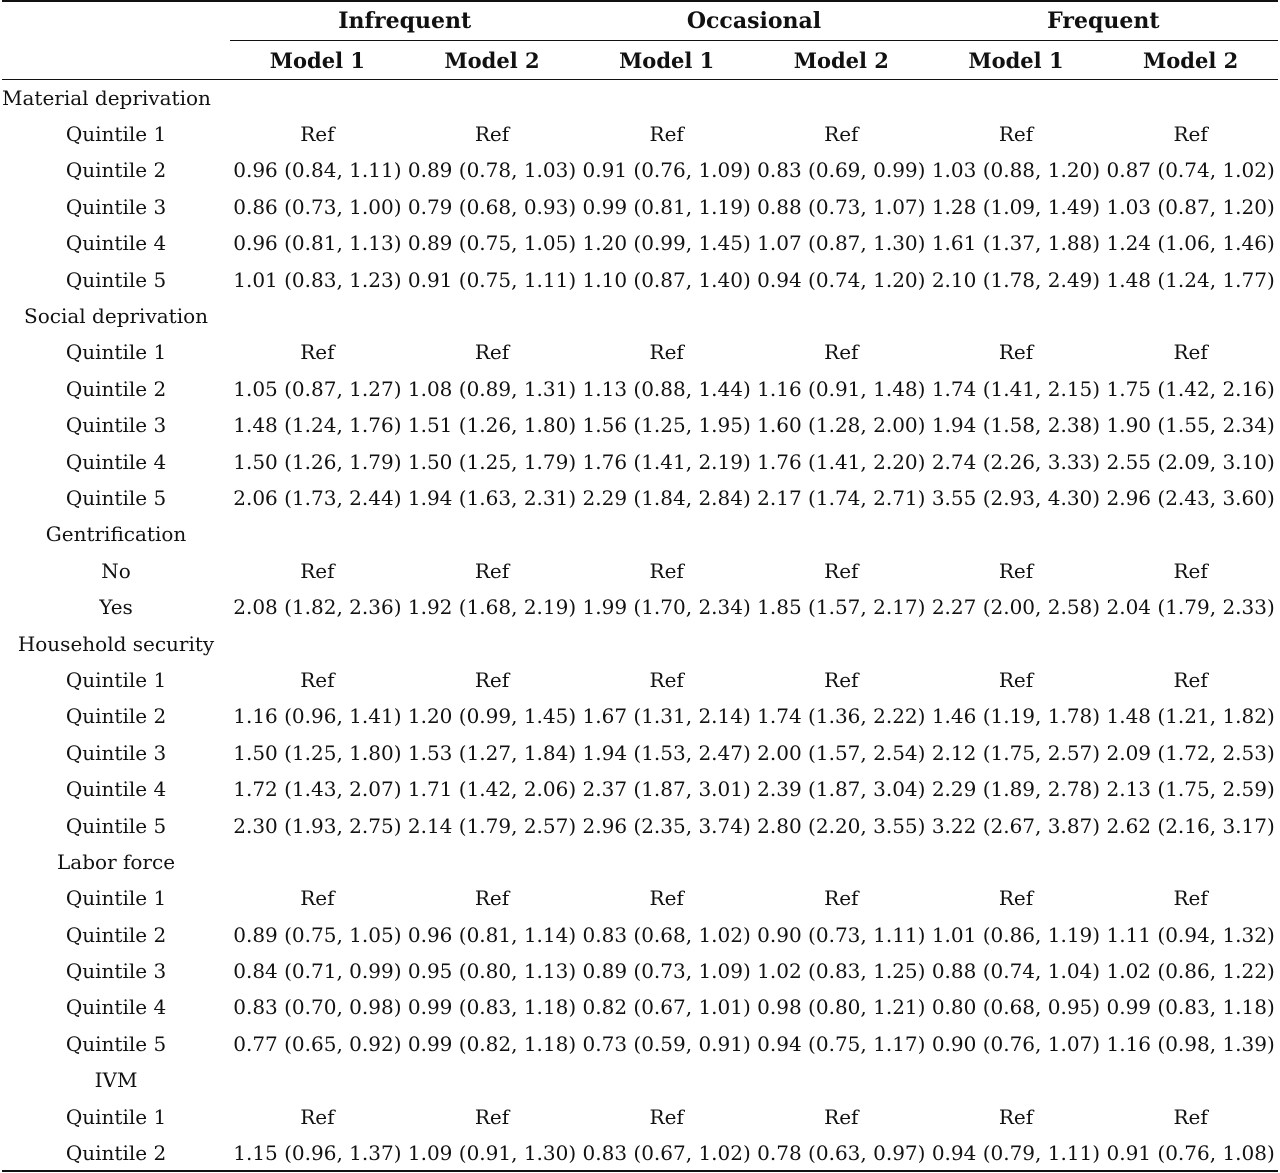 This screenshot has width=1280, height=1173. I want to click on value-cell: 0.94 (0.74, 1.20), so click(841, 279).